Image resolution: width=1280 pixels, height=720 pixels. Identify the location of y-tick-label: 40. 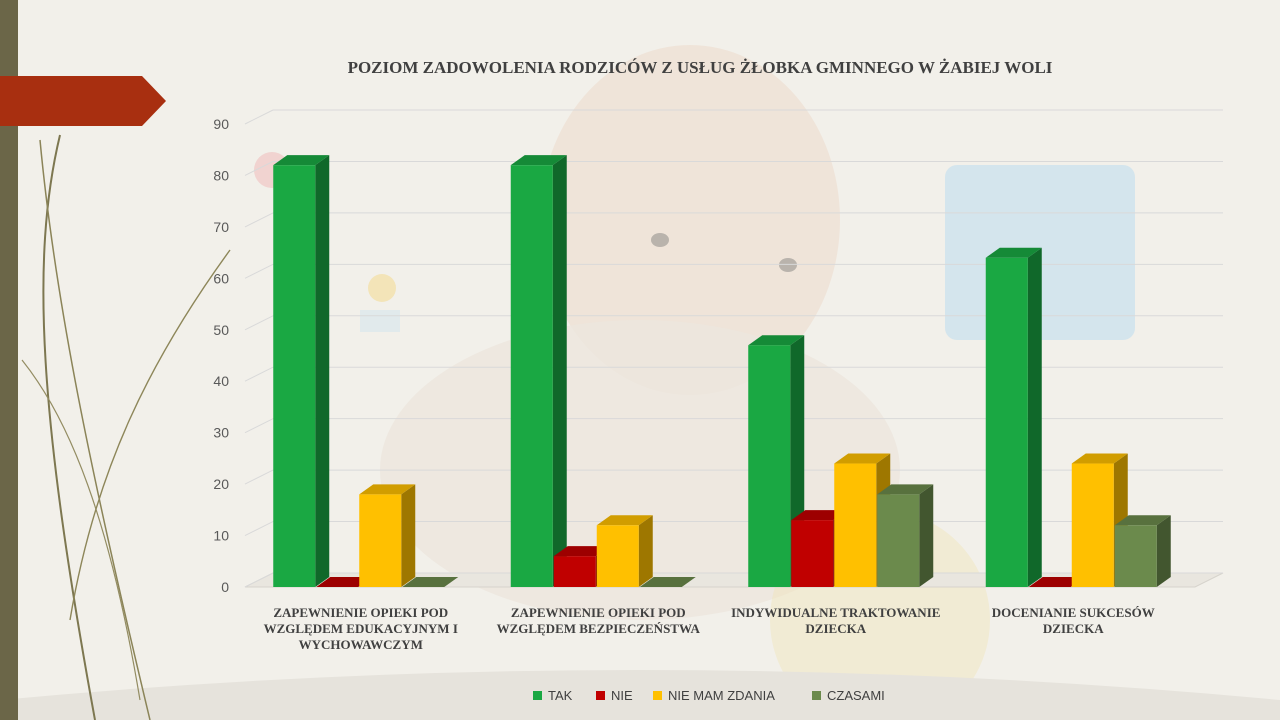
(221, 381).